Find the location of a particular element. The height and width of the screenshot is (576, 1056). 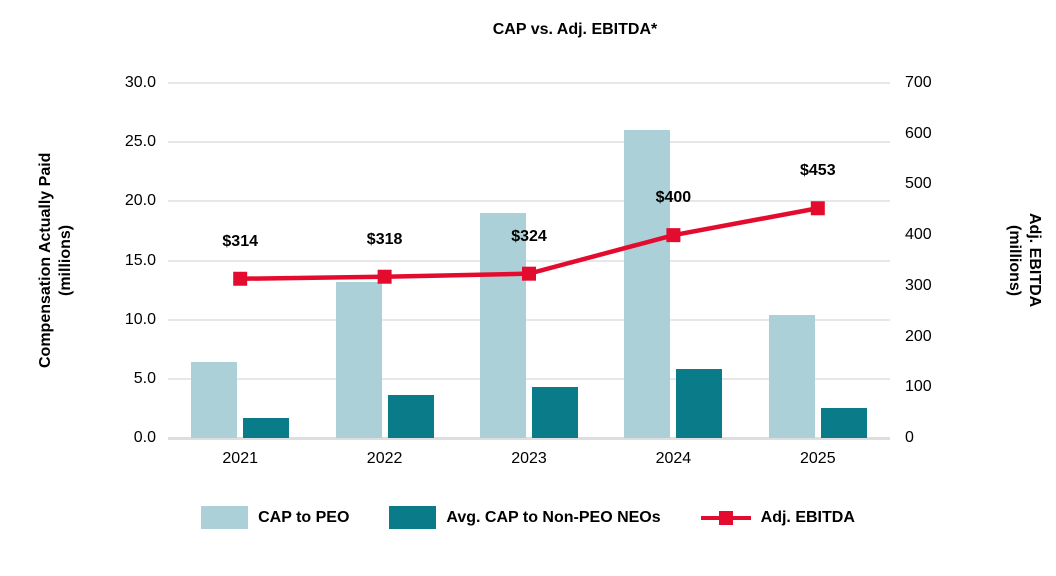

x-axis-tick-label: 2022 is located at coordinates (384, 458).